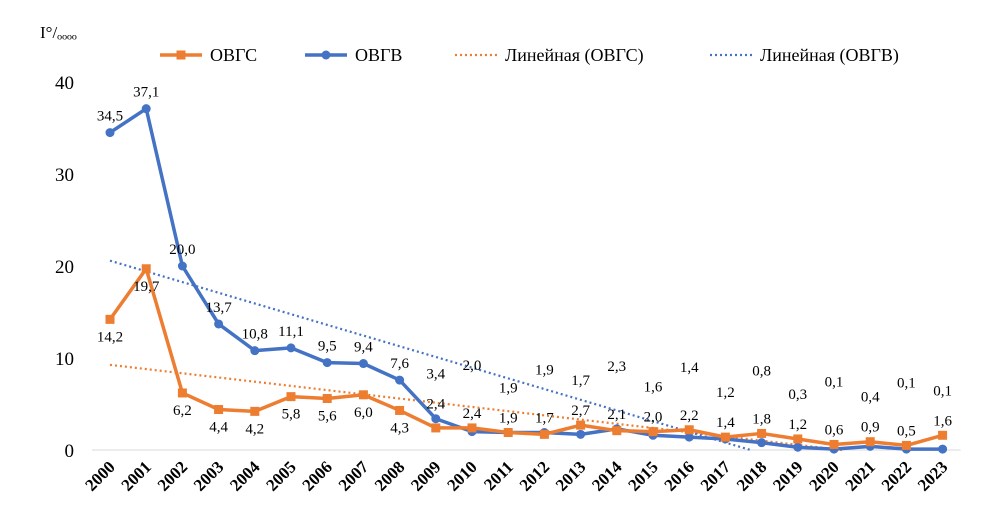 The image size is (1004, 531). What do you see at coordinates (823, 475) in the screenshot?
I see `x-tick-label: 2020` at bounding box center [823, 475].